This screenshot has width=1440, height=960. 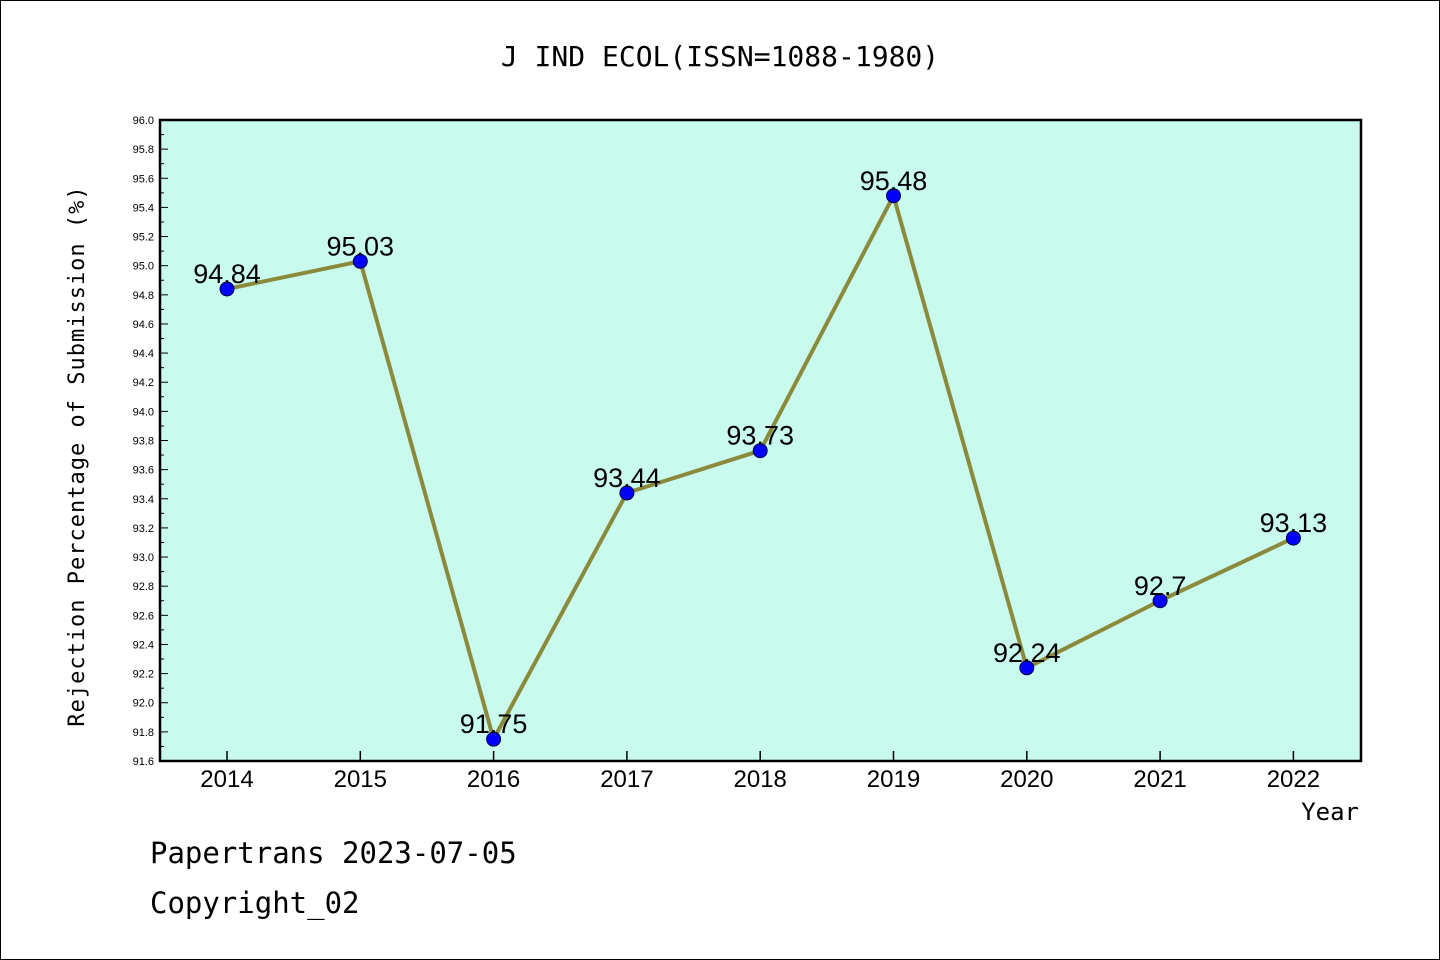 I want to click on y-tick-label: 93.2, so click(x=143, y=529).